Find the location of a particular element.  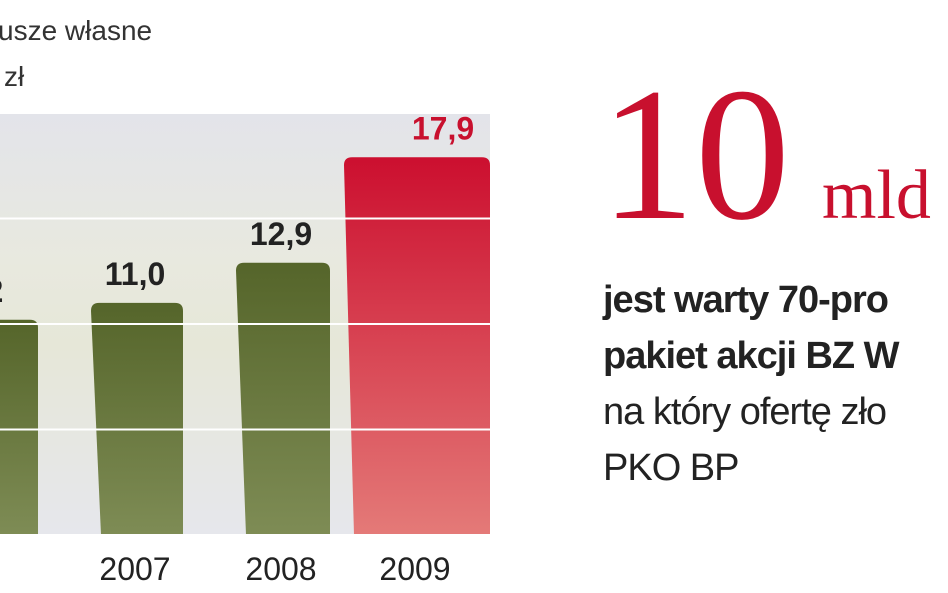

description-line: na który ofertę zło is located at coordinates (744, 412).